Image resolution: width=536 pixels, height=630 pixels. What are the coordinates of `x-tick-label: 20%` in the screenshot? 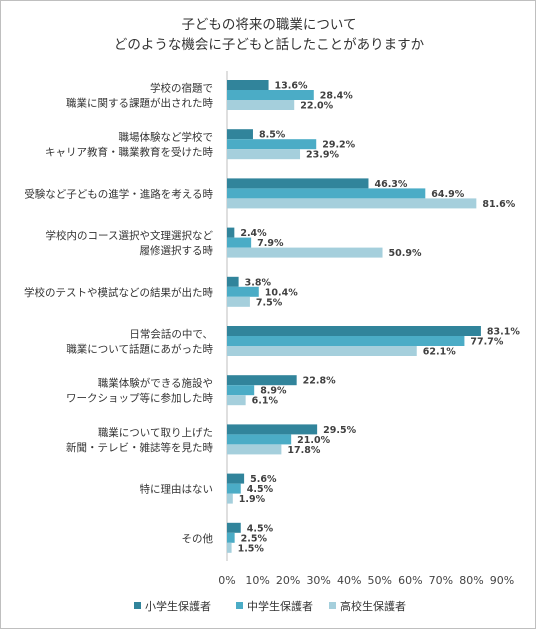 It's located at (288, 580).